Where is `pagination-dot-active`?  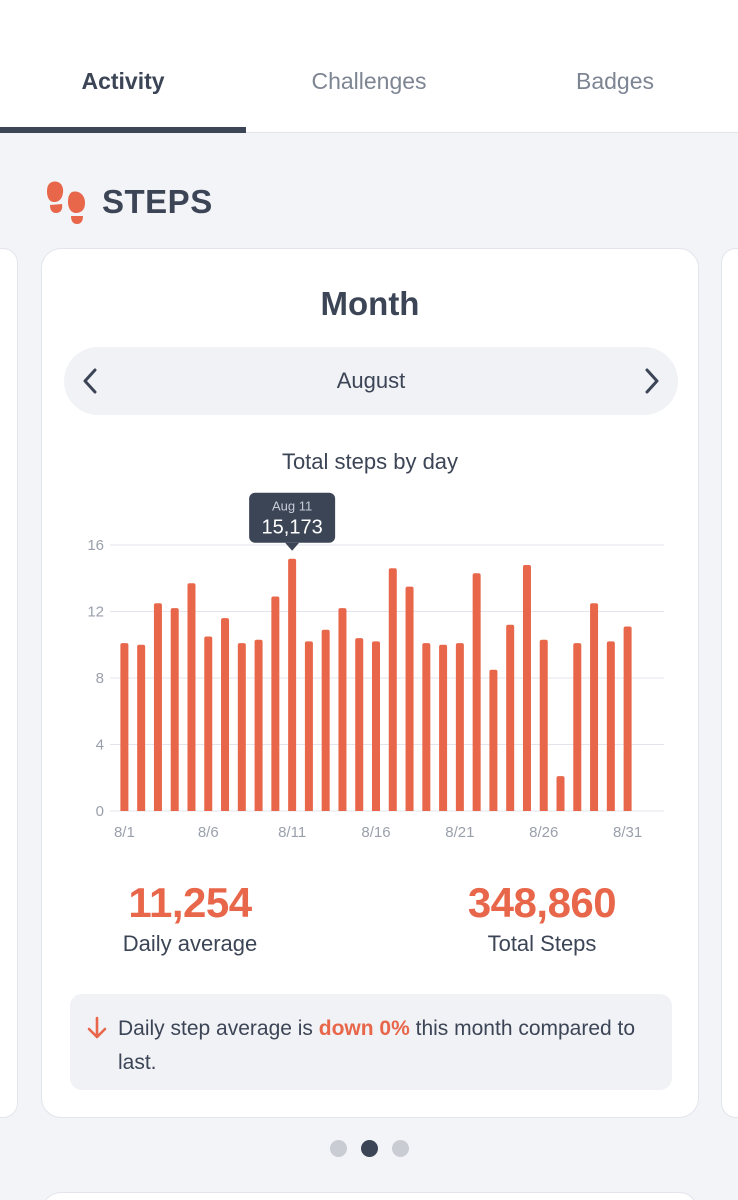
pagination-dot-active is located at coordinates (369, 1148).